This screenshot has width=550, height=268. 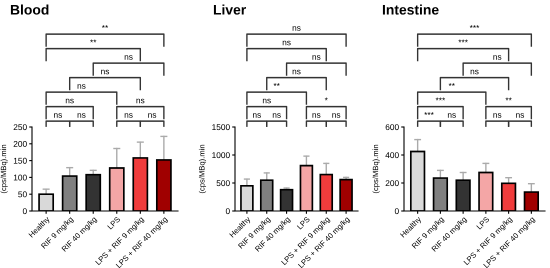 I want to click on y-tick-label: 50, so click(x=22, y=194).